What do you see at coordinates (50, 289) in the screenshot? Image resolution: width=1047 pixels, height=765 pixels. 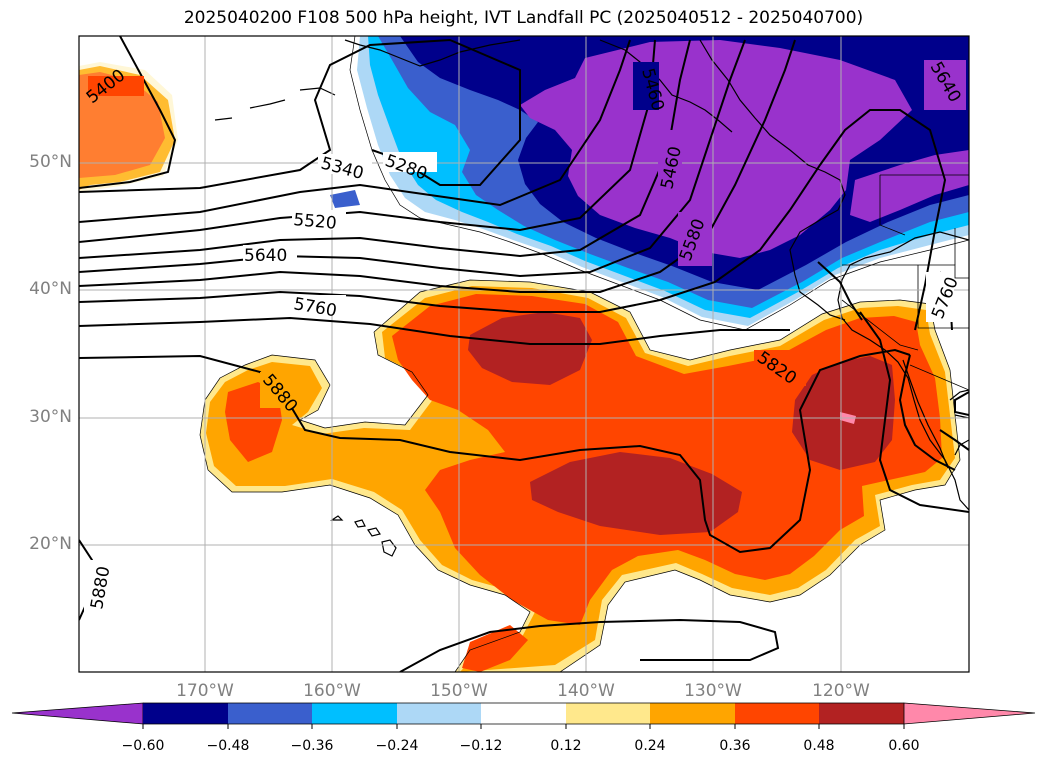 I see `lat-label: 40°N` at bounding box center [50, 289].